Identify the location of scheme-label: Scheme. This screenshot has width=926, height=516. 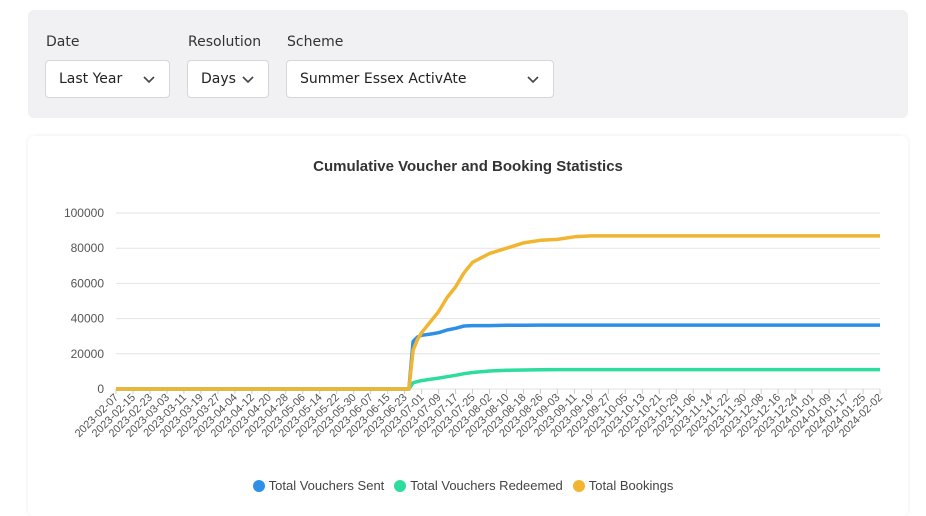
(315, 42).